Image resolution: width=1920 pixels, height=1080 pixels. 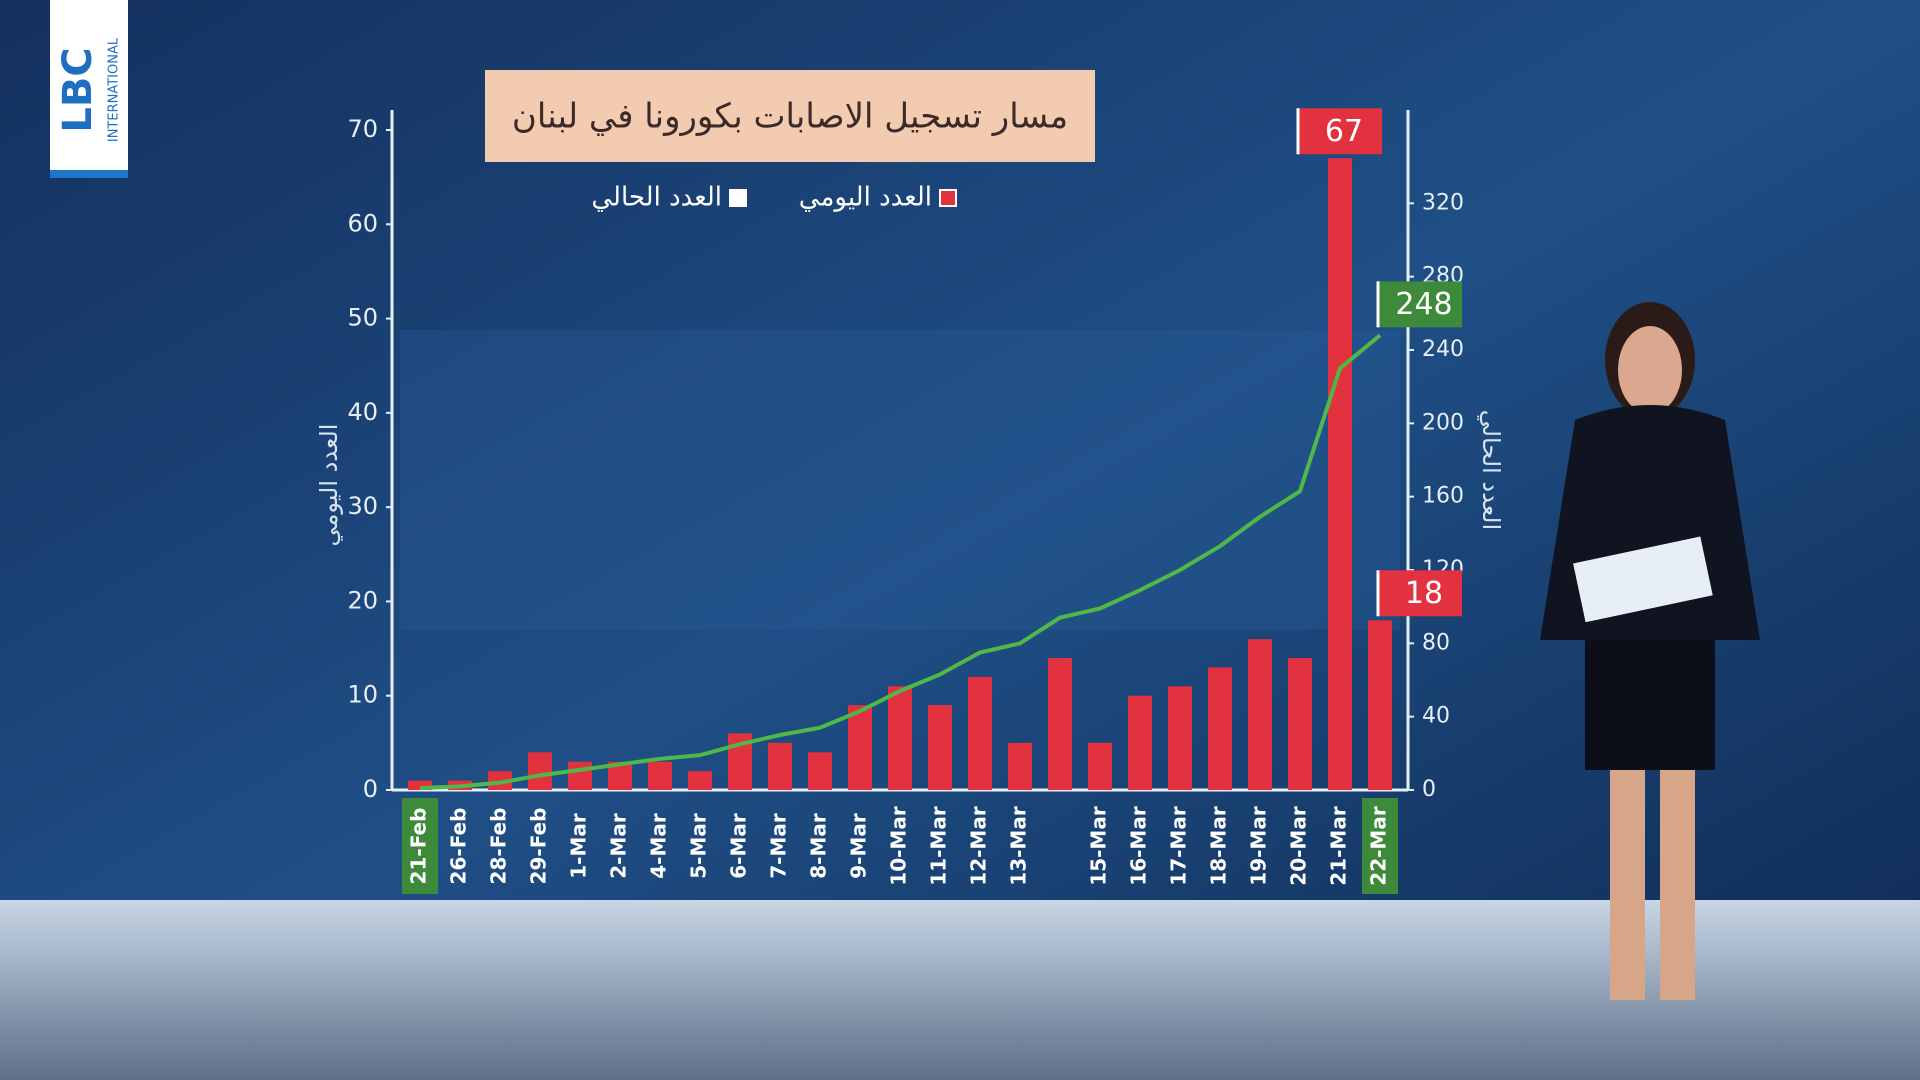 I want to click on y-tick-label: 0, so click(x=370, y=789).